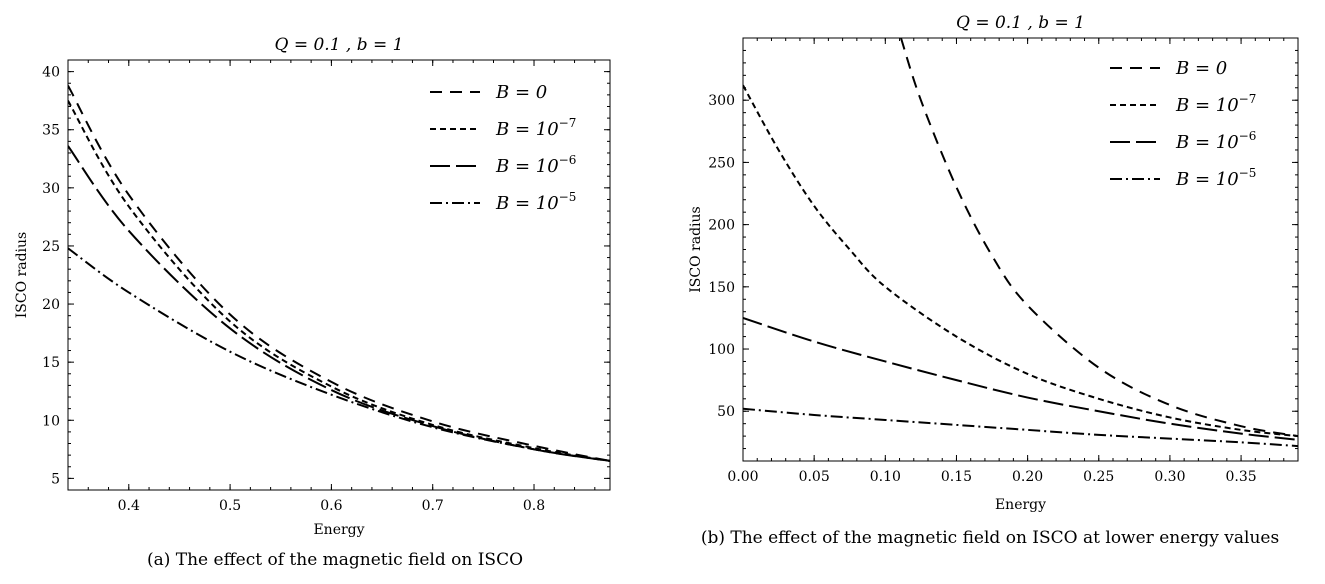 The width and height of the screenshot is (1325, 584). What do you see at coordinates (51, 189) in the screenshot?
I see `y-tick-label: 30` at bounding box center [51, 189].